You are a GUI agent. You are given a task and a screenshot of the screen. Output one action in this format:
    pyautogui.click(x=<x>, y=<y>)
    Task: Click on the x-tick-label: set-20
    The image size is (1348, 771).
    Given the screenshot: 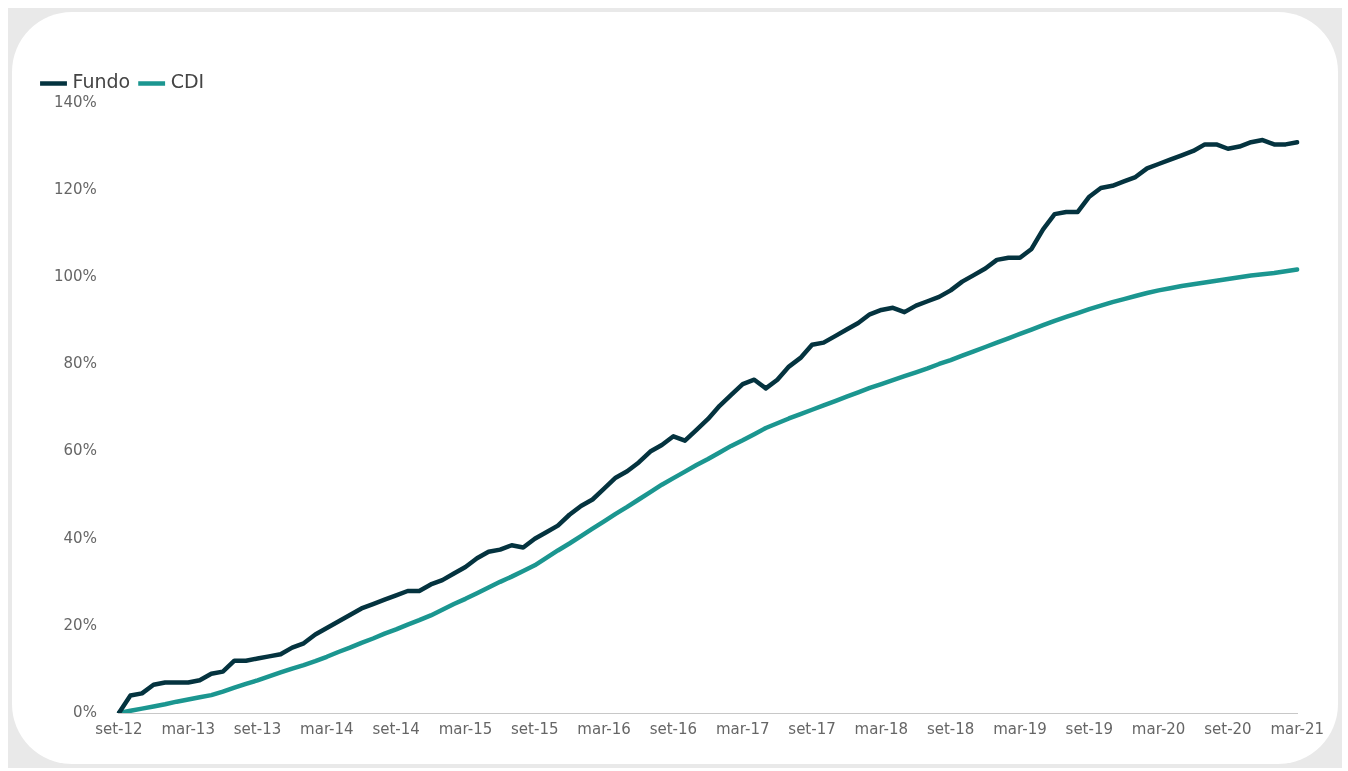 What is the action you would take?
    pyautogui.click(x=1228, y=728)
    